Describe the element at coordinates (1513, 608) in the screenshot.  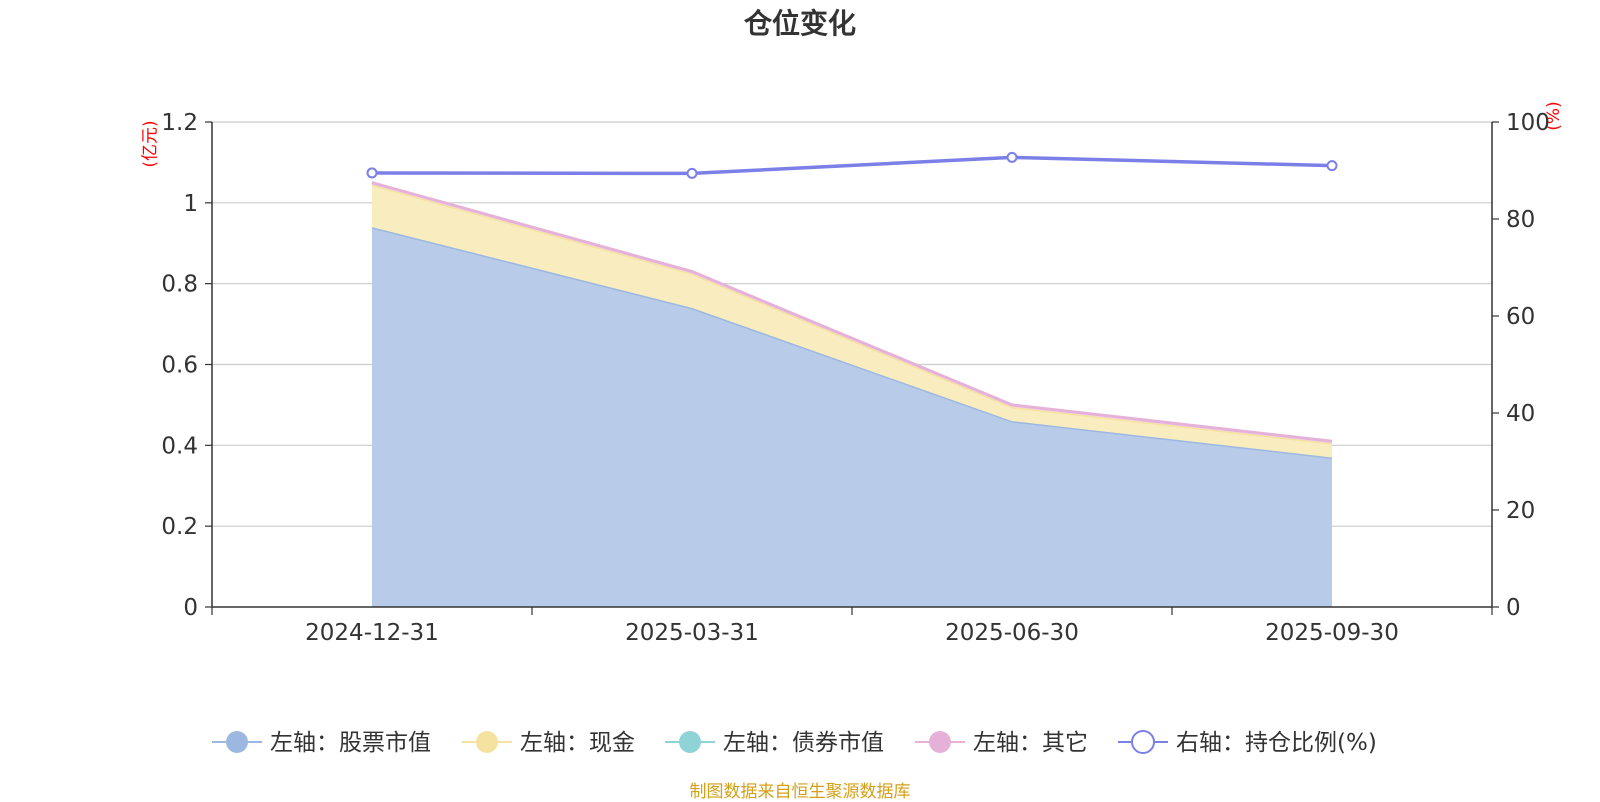
I see `right-axis-tick-label: 0` at that location.